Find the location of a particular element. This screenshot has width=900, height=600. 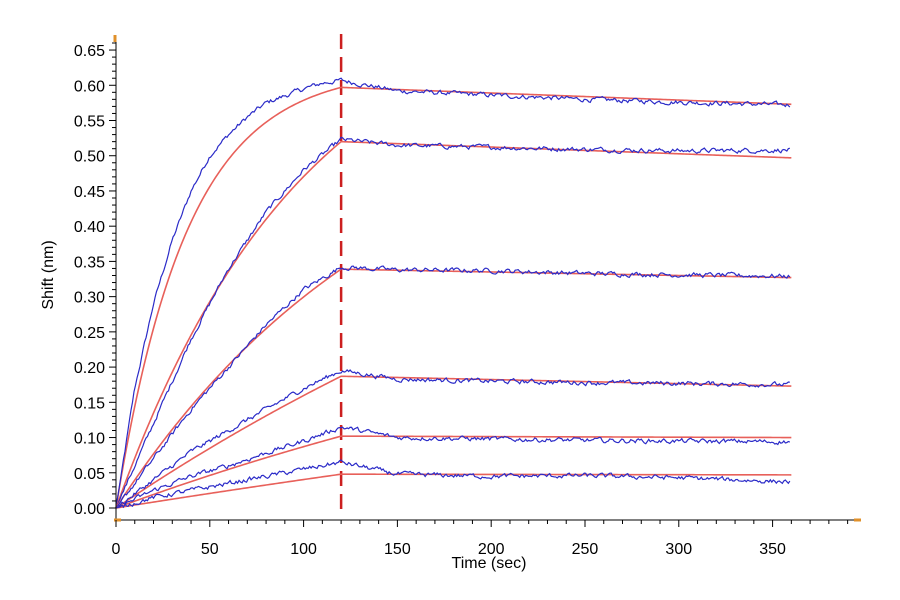

x-tick-label: 100 is located at coordinates (303, 549).